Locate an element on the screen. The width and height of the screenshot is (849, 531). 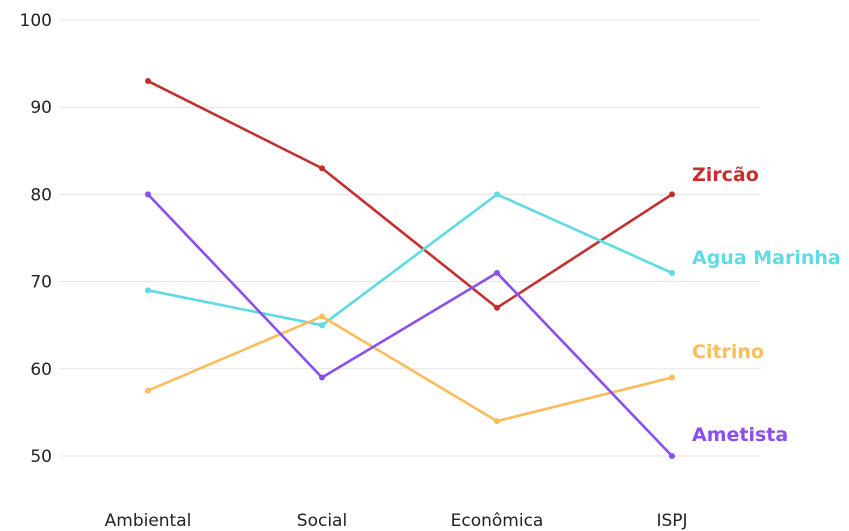
series-line is located at coordinates (410, 369).